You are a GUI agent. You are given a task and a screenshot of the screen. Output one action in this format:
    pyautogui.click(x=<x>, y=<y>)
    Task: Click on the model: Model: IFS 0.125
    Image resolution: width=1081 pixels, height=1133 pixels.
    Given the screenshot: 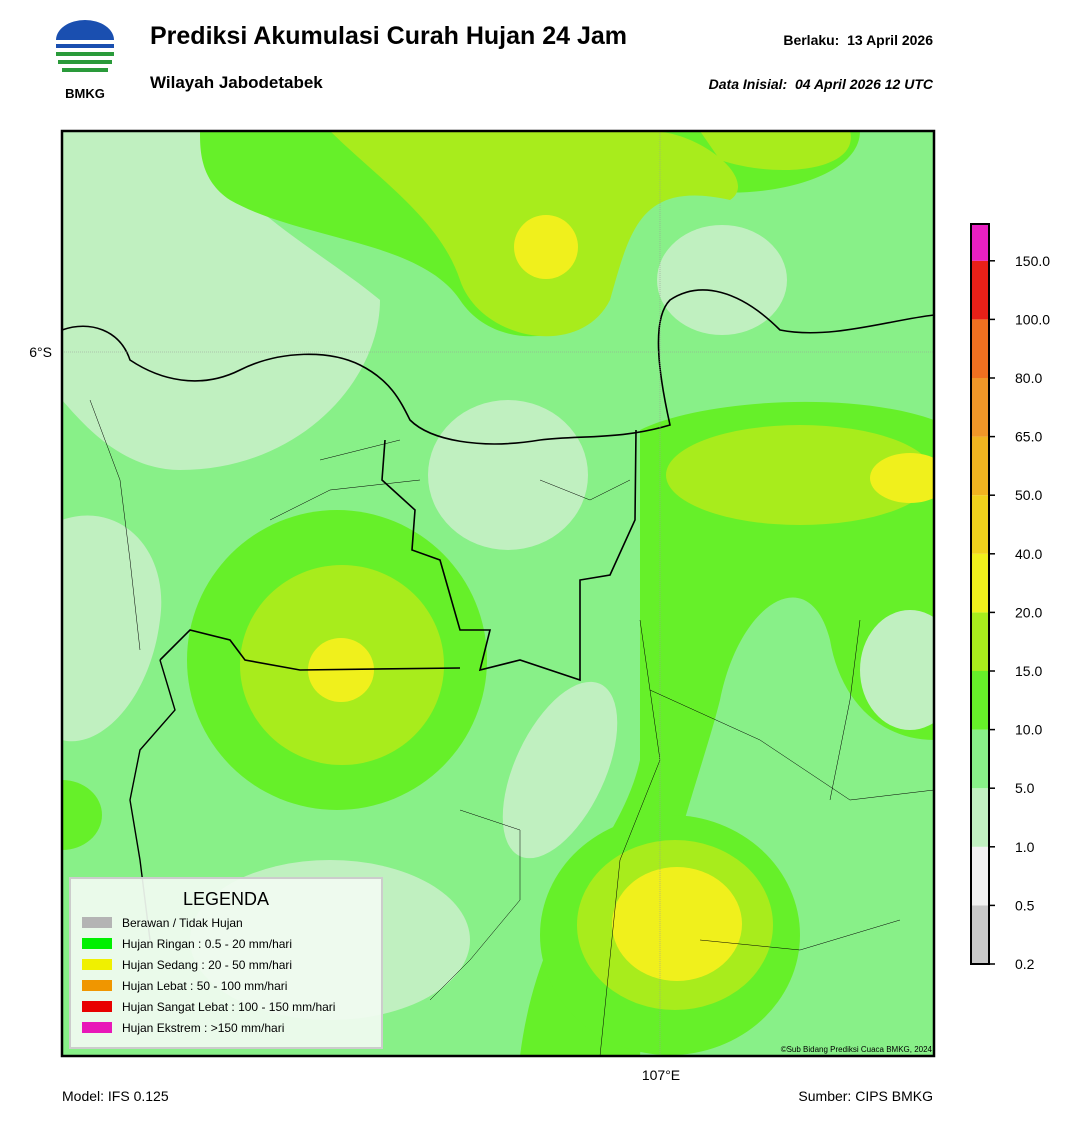 What is the action you would take?
    pyautogui.click(x=115, y=1096)
    